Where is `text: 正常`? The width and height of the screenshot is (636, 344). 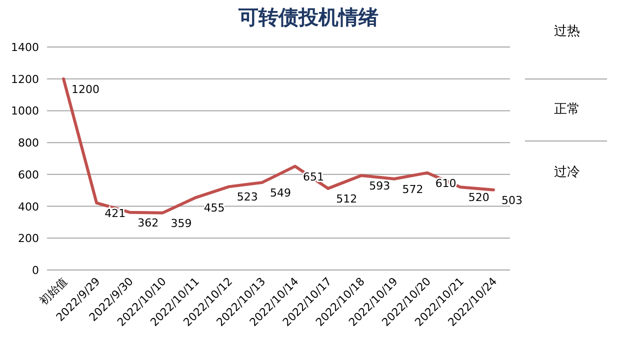
text: 正常 is located at coordinates (567, 109).